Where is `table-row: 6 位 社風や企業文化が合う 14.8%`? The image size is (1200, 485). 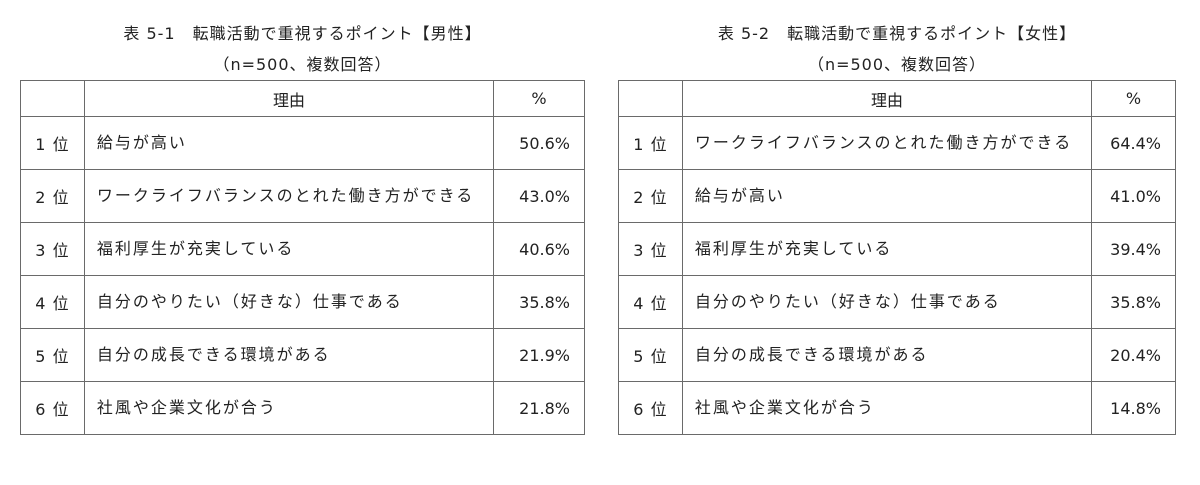 table-row: 6 位 社風や企業文化が合う 14.8% is located at coordinates (897, 408).